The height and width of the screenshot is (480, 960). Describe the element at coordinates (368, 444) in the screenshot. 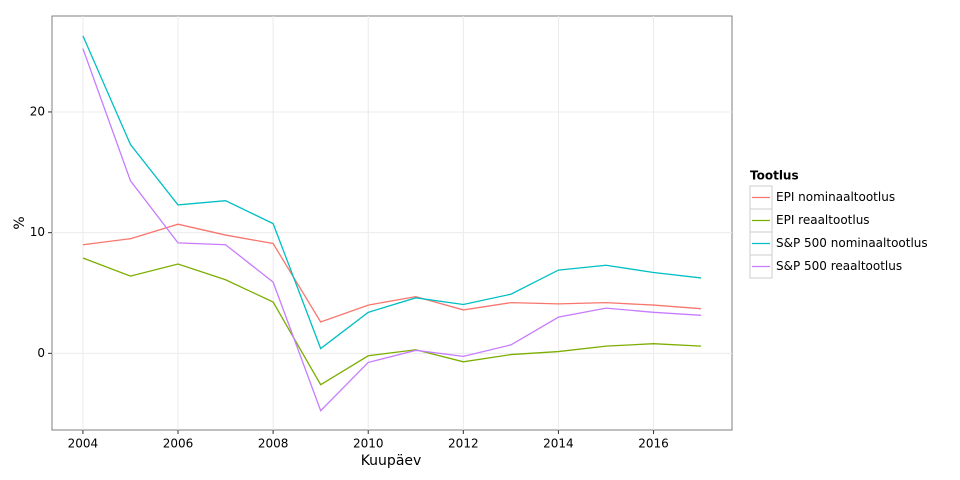

I see `x-tick-label: 2010` at that location.